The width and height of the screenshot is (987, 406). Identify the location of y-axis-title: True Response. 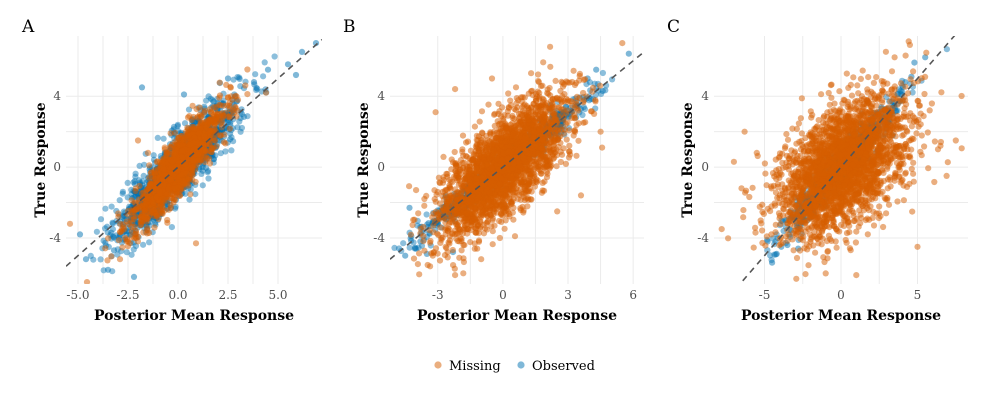
(41, 159).